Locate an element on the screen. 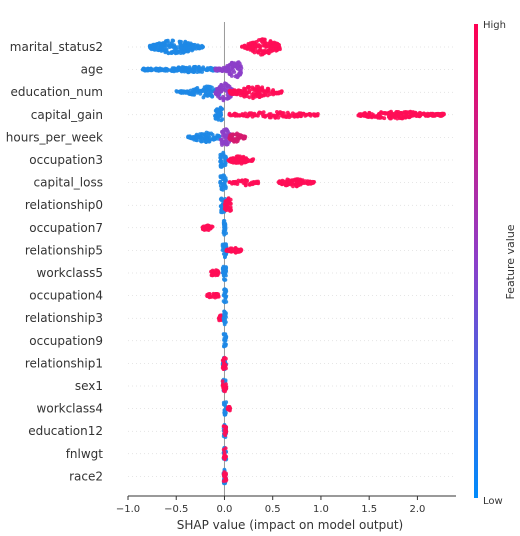 Image resolution: width=520 pixels, height=536 pixels. feature-label: fnlwgt is located at coordinates (85, 454).